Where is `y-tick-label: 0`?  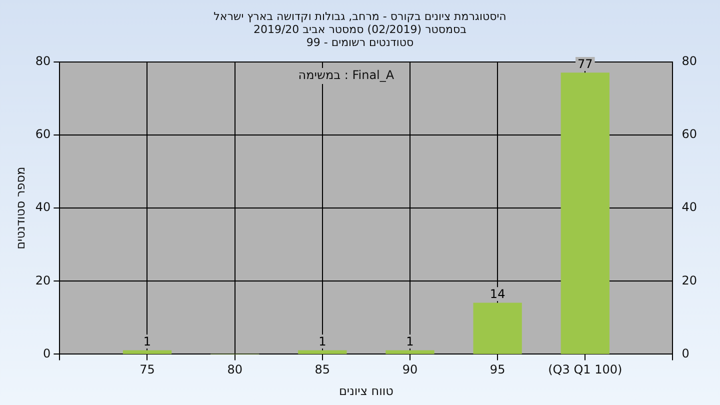 y-tick-label: 0 is located at coordinates (47, 353).